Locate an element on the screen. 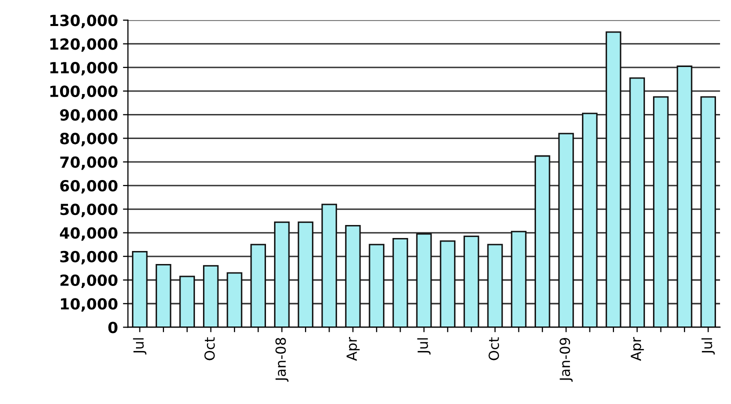  y-tick-label: 30,000 is located at coordinates (89, 257).